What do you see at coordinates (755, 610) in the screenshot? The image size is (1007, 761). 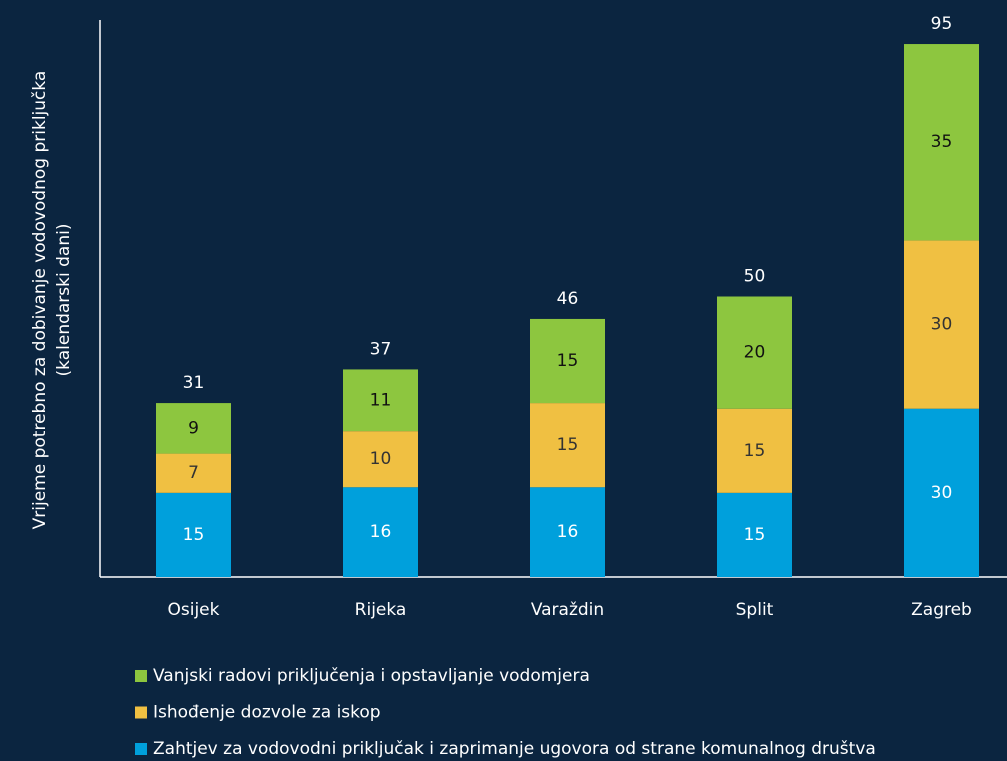 I see `x-tick-label: Split` at bounding box center [755, 610].